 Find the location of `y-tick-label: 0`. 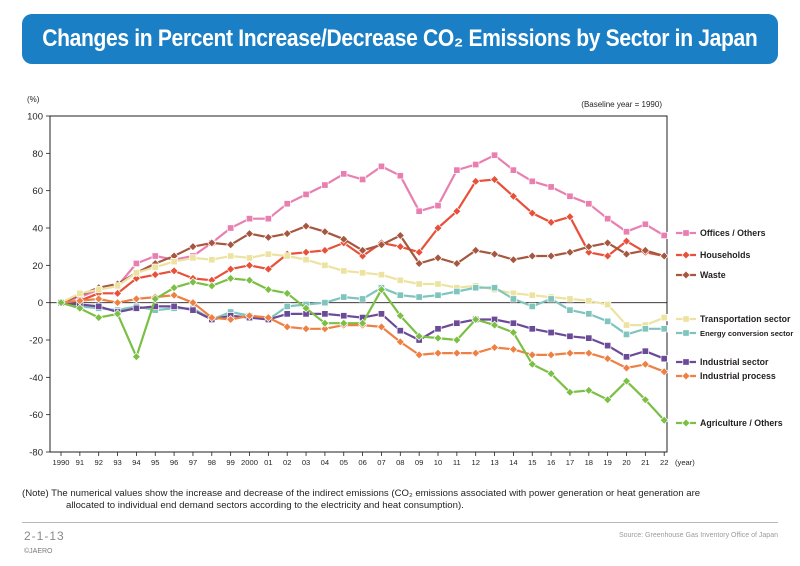

y-tick-label: 0 is located at coordinates (40, 303).